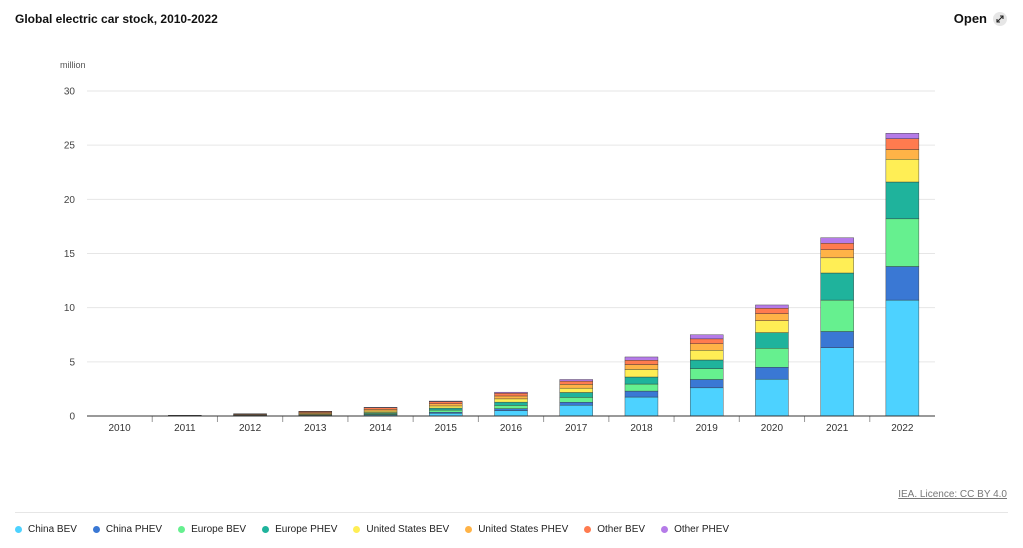 The height and width of the screenshot is (548, 1023). Describe the element at coordinates (511, 512) in the screenshot. I see `legend-divider` at that location.